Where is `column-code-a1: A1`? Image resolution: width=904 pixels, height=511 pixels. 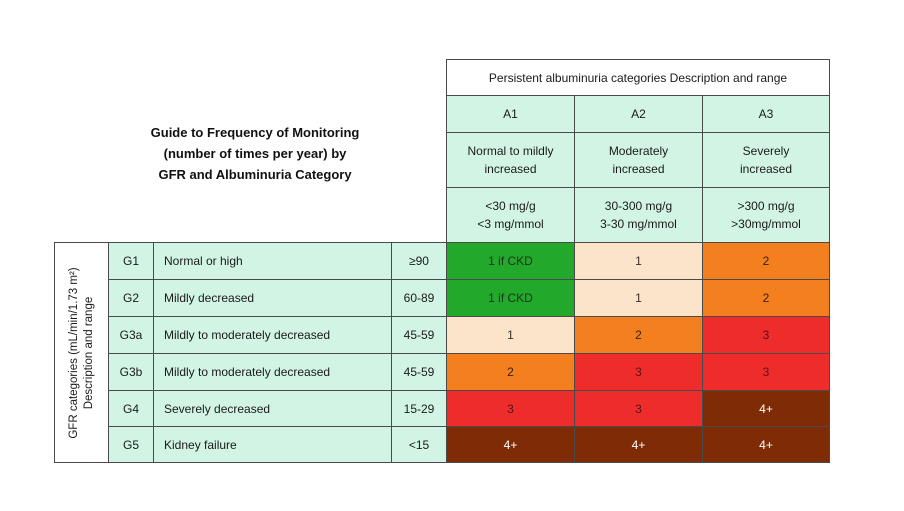 column-code-a1: A1 is located at coordinates (510, 114).